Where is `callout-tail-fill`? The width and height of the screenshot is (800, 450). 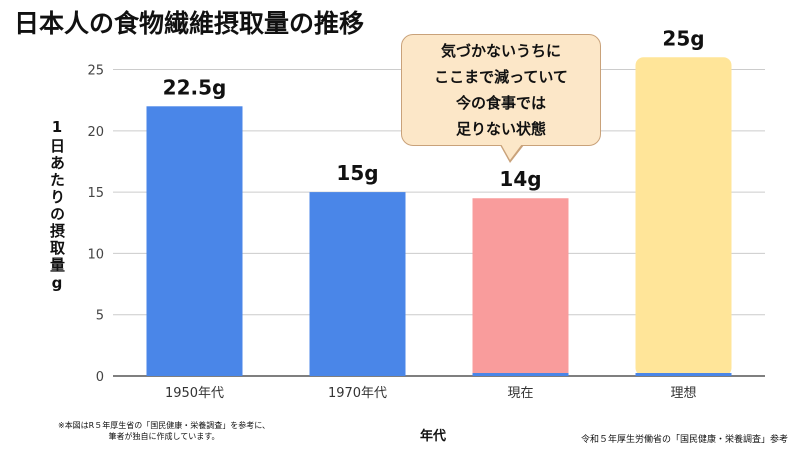
callout-tail-fill is located at coordinates (511, 152).